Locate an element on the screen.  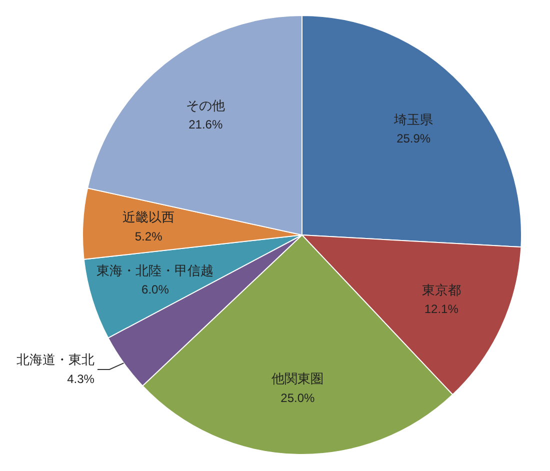
data-label: 4.3% is located at coordinates (81, 379).